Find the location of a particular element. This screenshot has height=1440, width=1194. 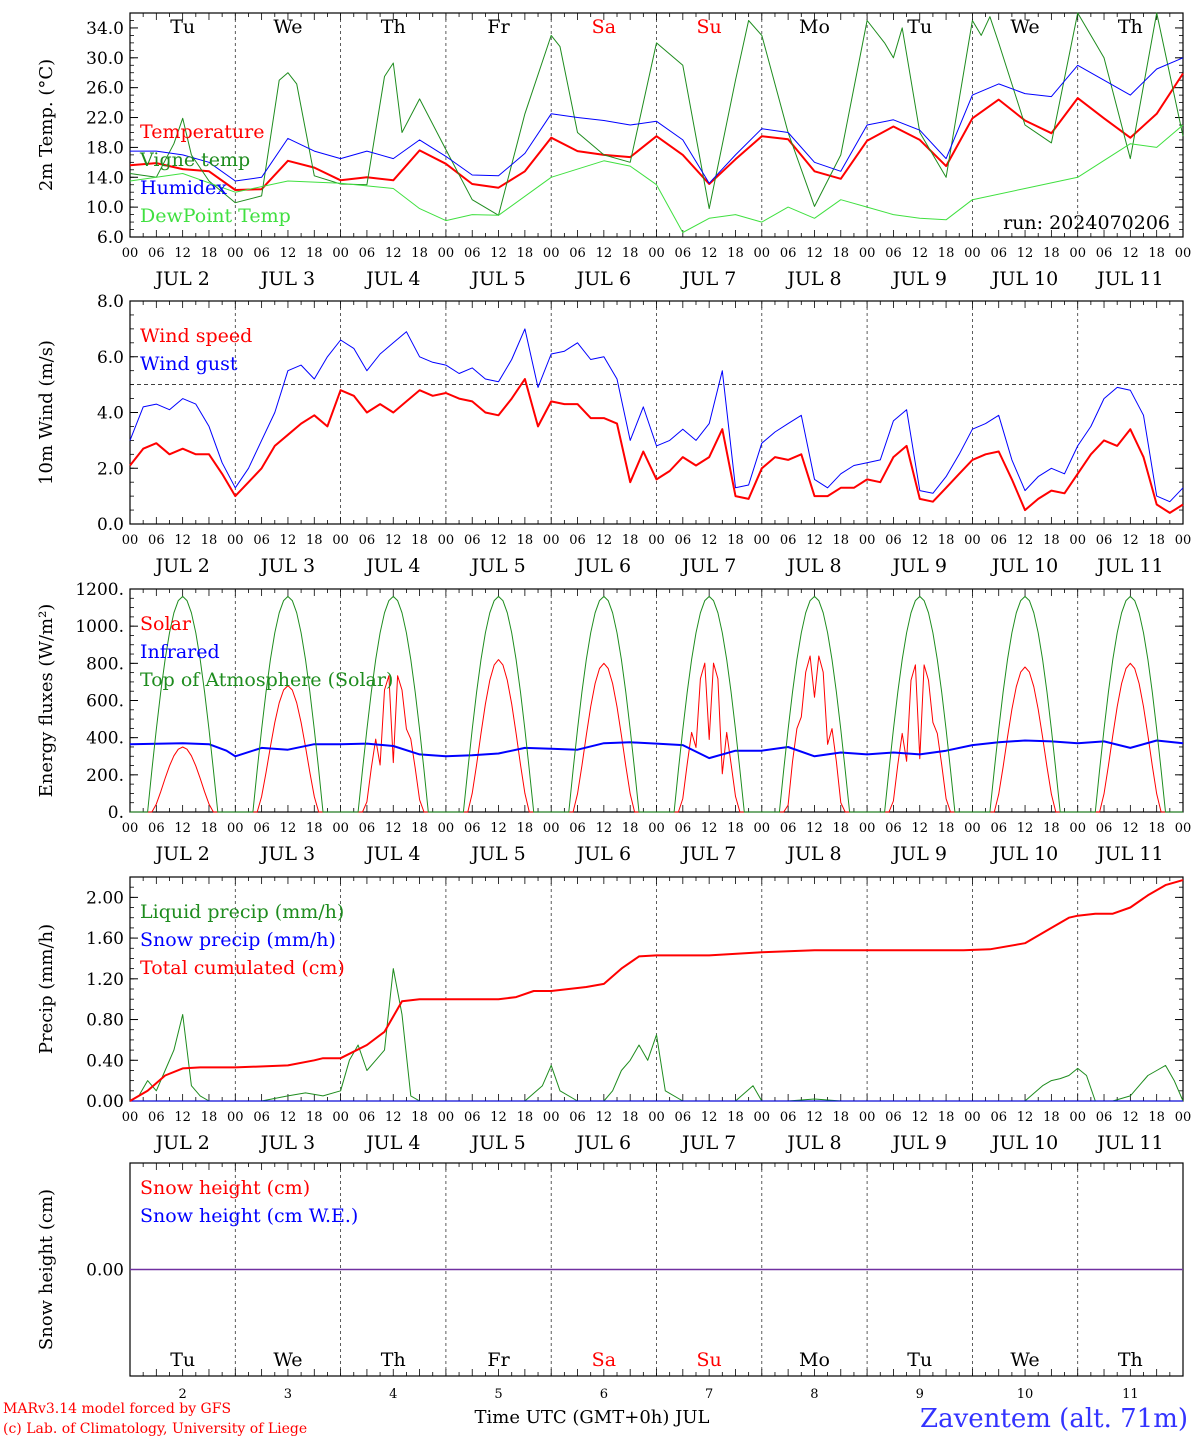

date-label: JUL 3 is located at coordinates (287, 1143).